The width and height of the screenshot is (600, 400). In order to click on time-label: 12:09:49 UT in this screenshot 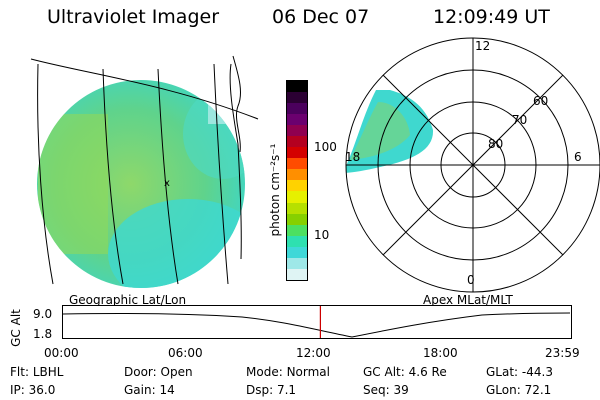, I will do `click(491, 17)`.